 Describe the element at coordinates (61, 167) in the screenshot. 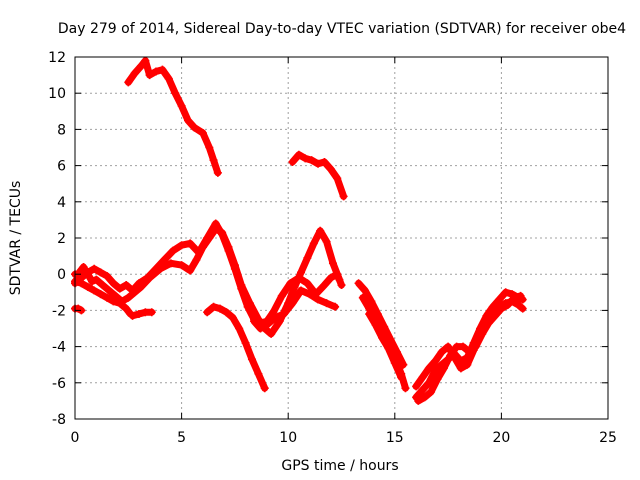

I see `y-tick-label: 6` at that location.